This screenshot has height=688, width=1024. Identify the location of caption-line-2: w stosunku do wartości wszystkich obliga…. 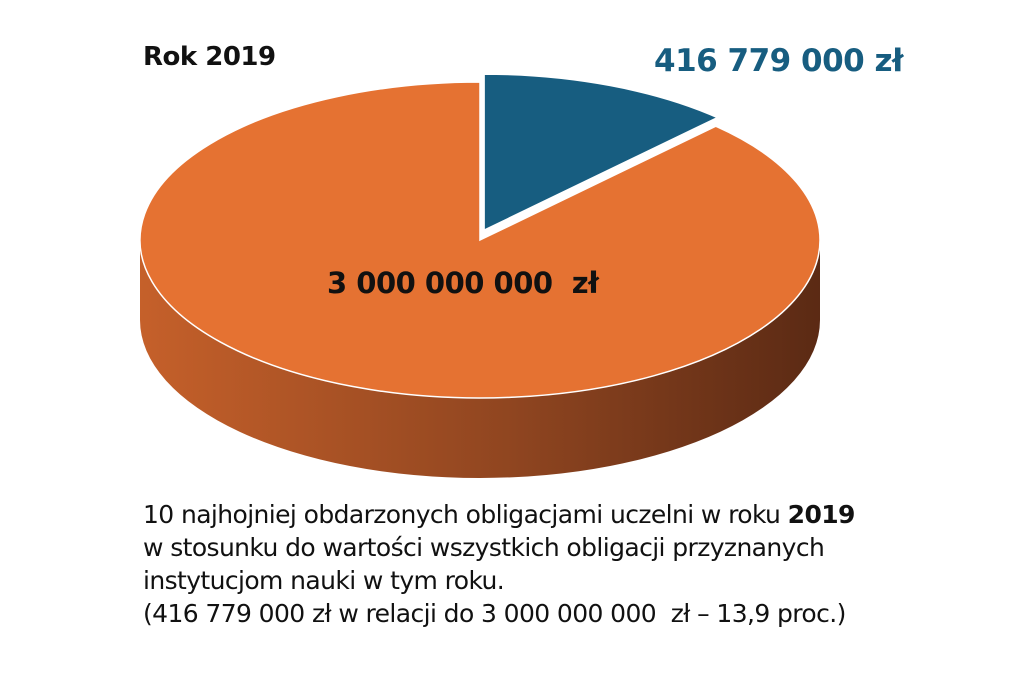
(484, 547).